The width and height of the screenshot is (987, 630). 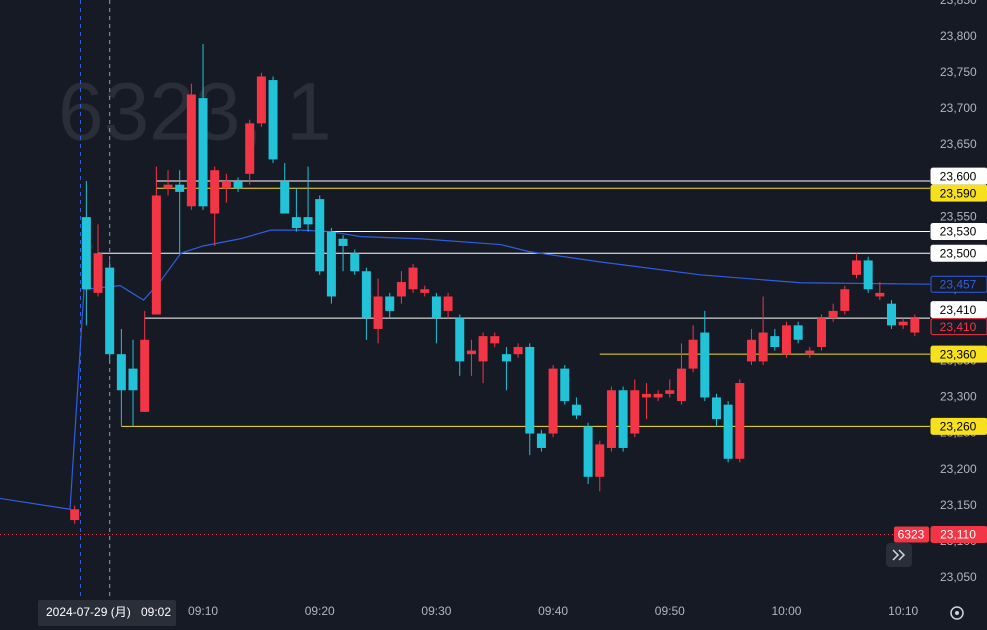 I want to click on y-tick-label: 23,550, so click(x=958, y=216).